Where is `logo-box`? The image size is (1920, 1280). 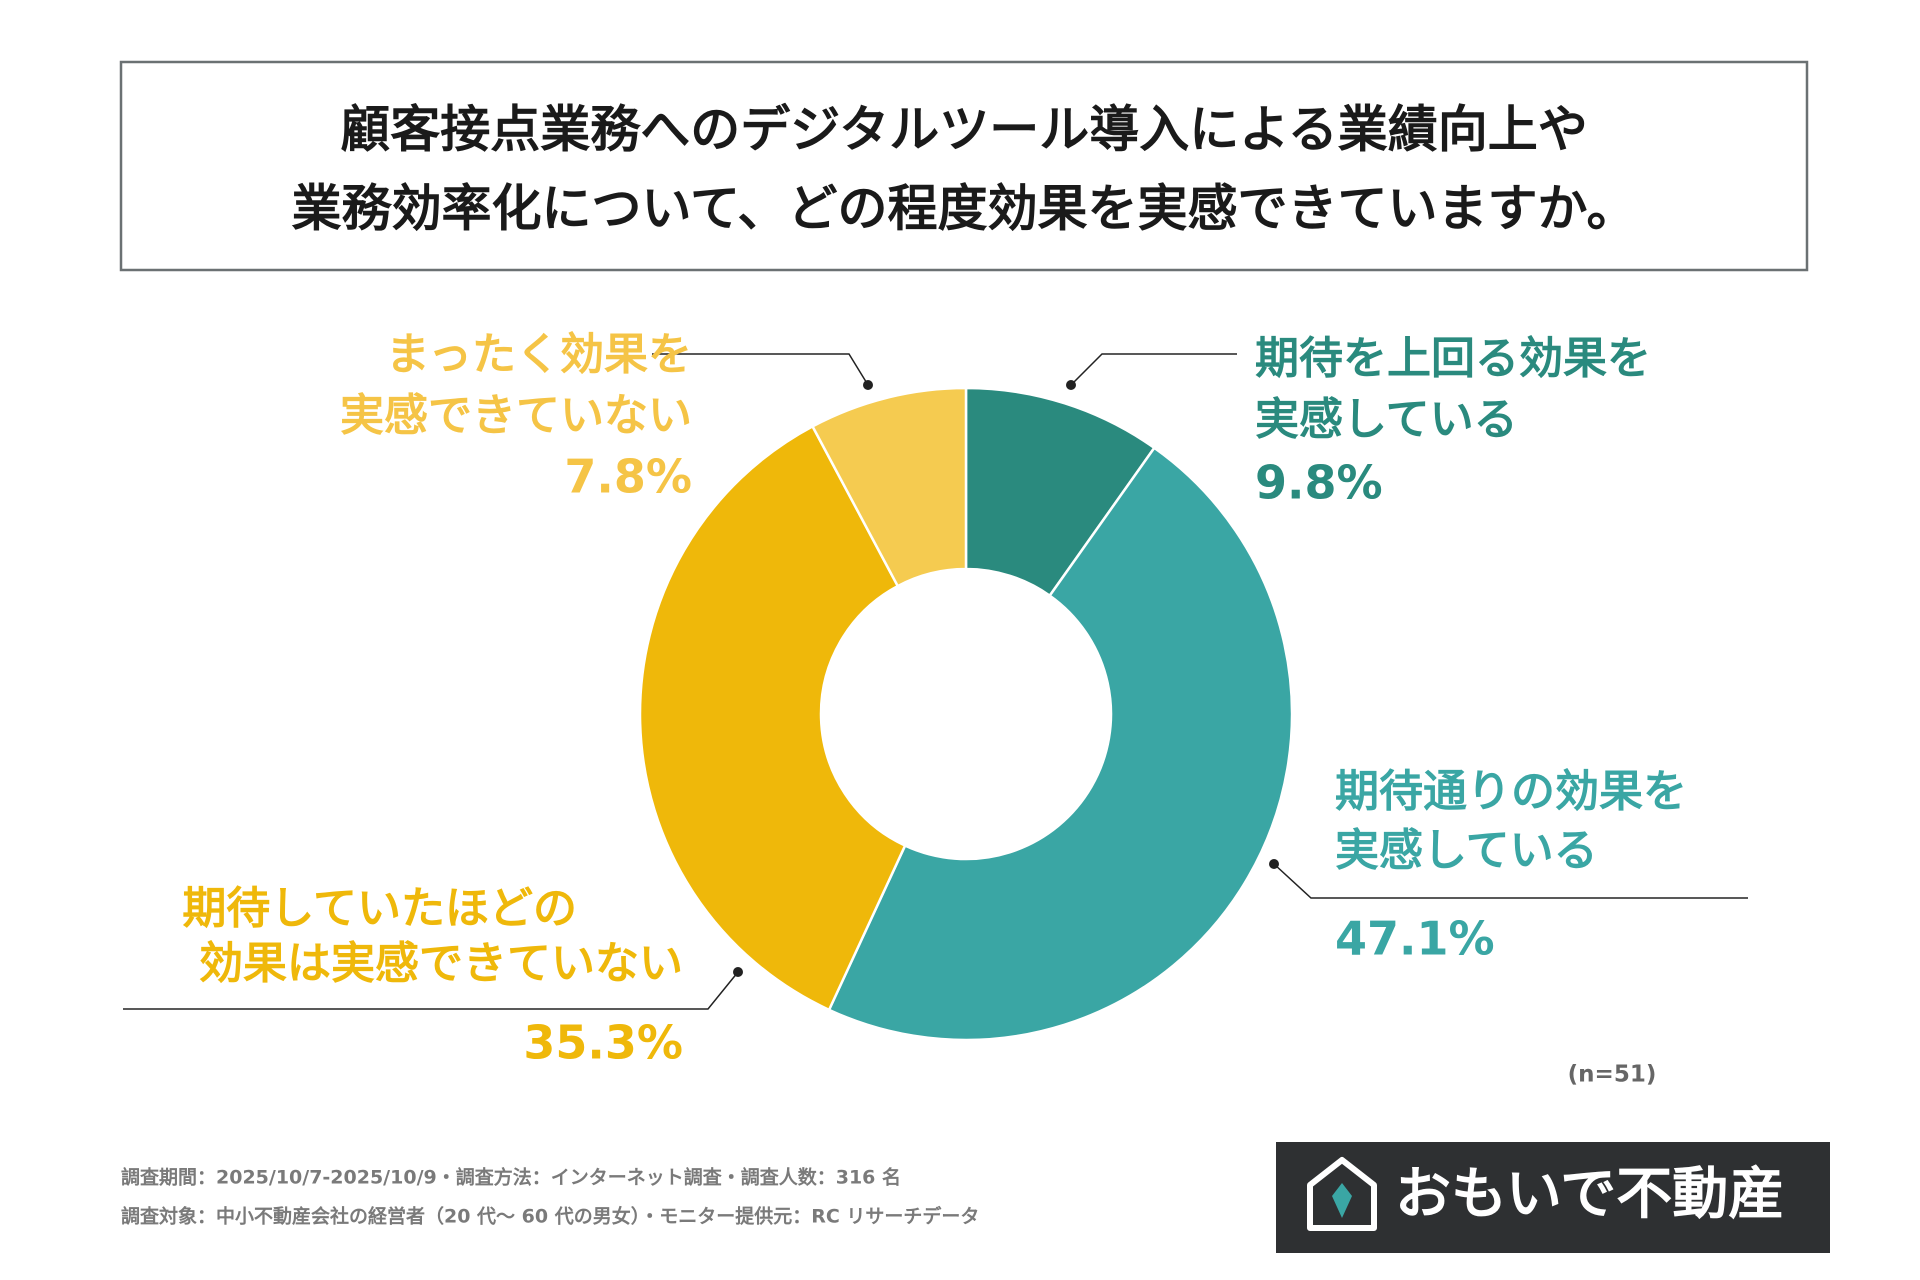 logo-box is located at coordinates (1553, 1197).